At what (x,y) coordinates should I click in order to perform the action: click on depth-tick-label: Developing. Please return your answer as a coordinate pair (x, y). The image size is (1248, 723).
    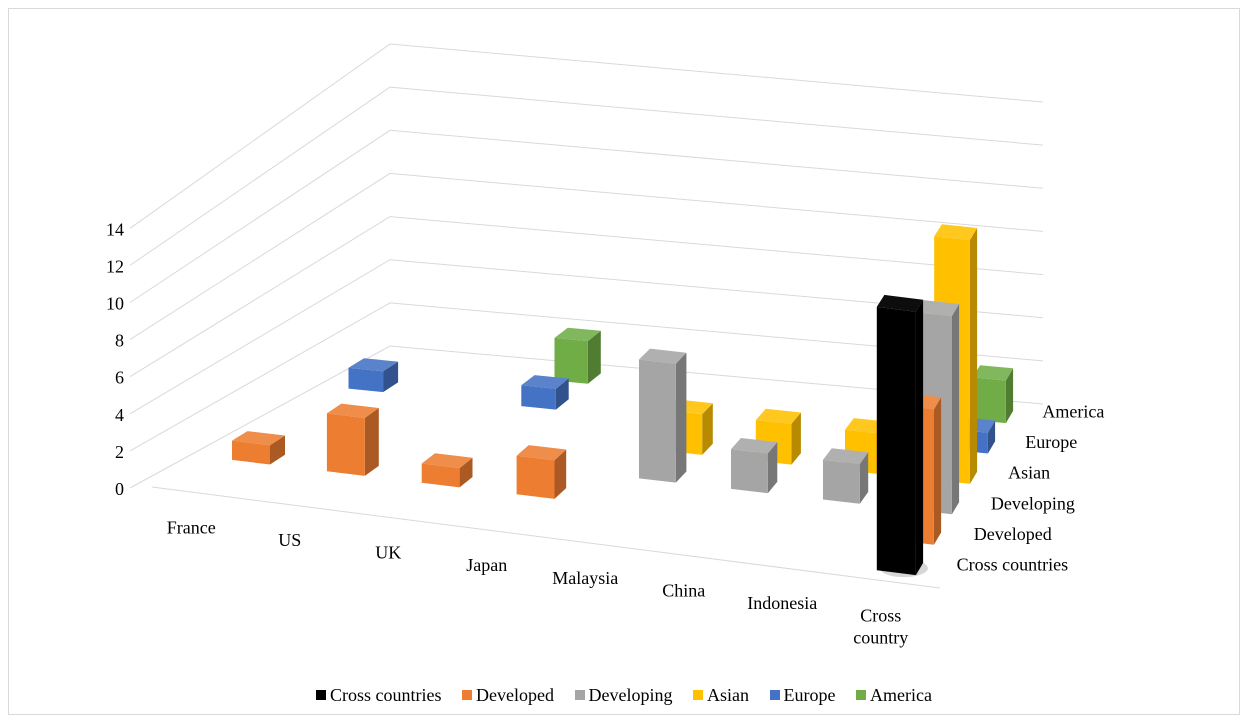
    Looking at the image, I should click on (1033, 503).